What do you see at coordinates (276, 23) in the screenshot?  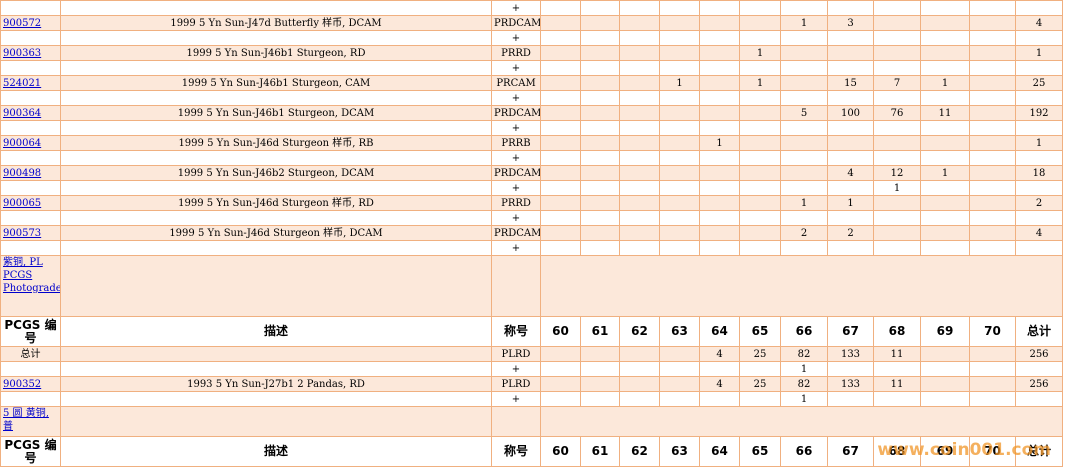 I see `table-cell: 1999 5 Yn Sun-J47d Butterfly 样币, DCAM` at bounding box center [276, 23].